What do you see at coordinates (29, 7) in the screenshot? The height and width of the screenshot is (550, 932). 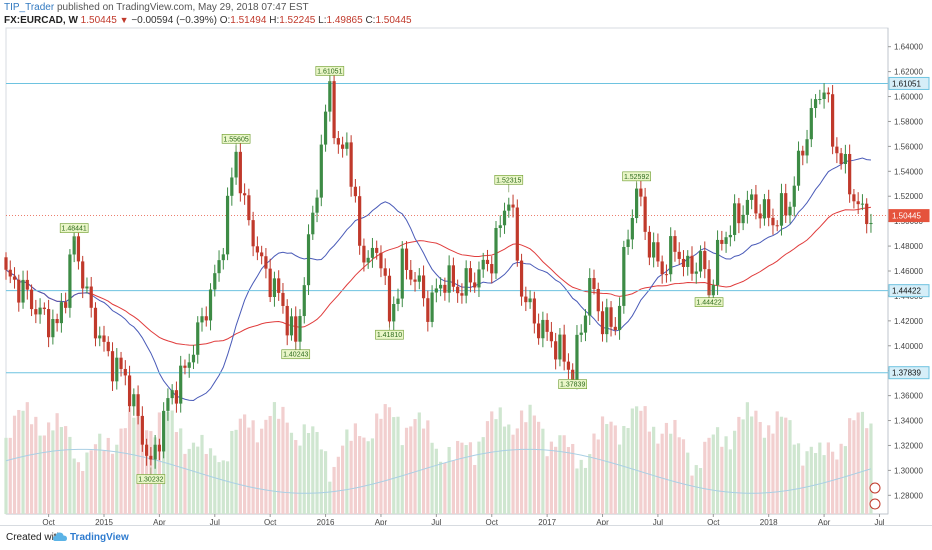 I see `author-link: TIP_Trader` at bounding box center [29, 7].